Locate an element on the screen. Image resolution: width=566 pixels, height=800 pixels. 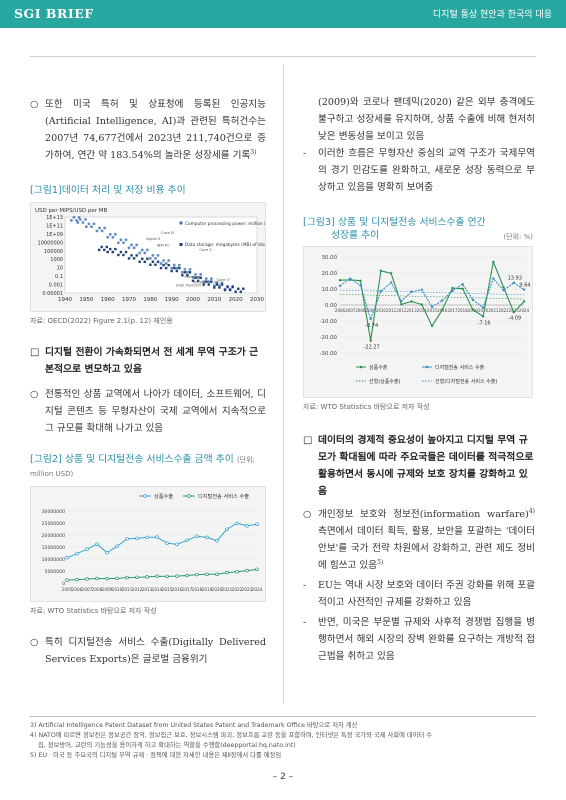
data-label: -8.74 is located at coordinates (371, 326).